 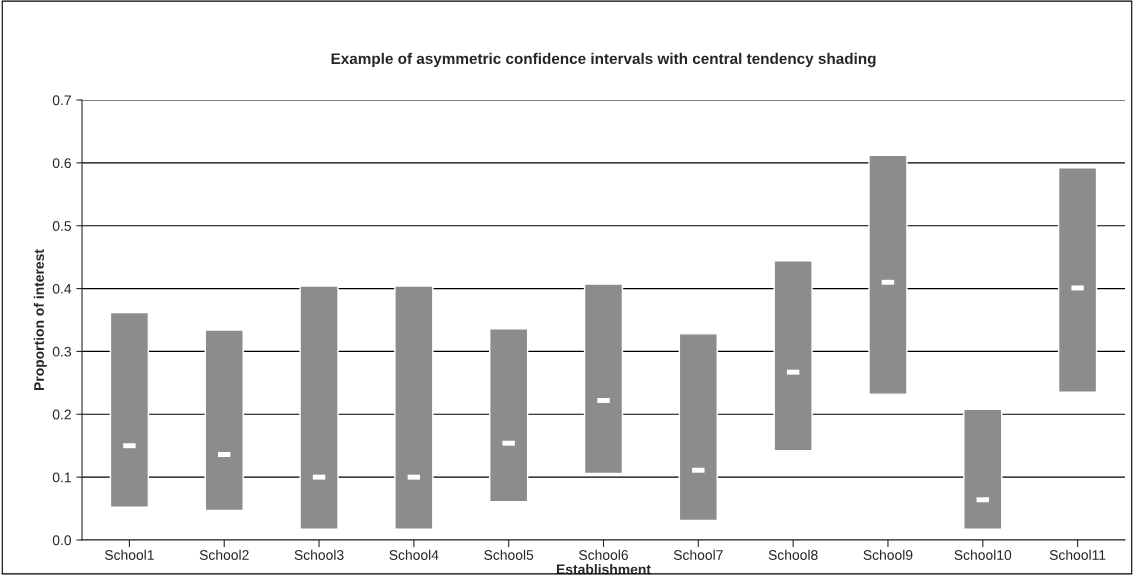 What do you see at coordinates (983, 554) in the screenshot?
I see `x-tick-label: School10` at bounding box center [983, 554].